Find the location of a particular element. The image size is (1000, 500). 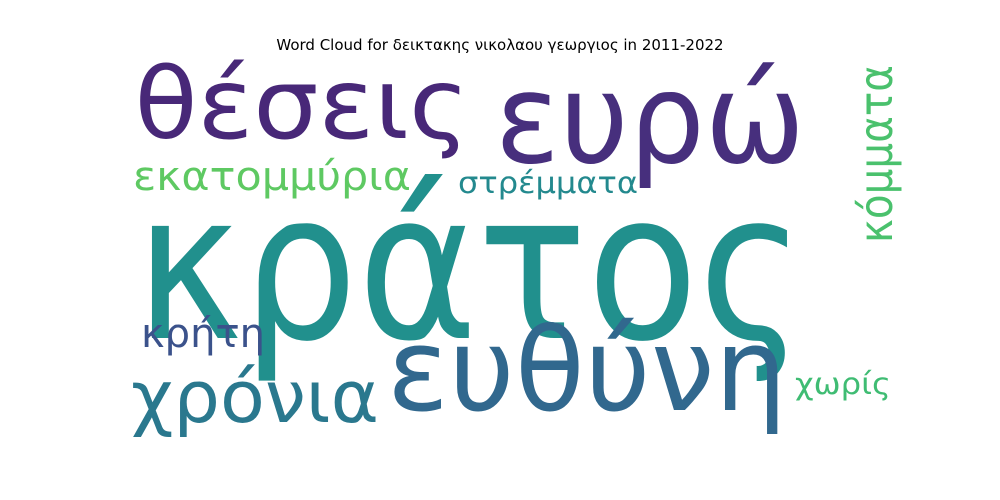

word-4: χρόνια is located at coordinates (255, 397).